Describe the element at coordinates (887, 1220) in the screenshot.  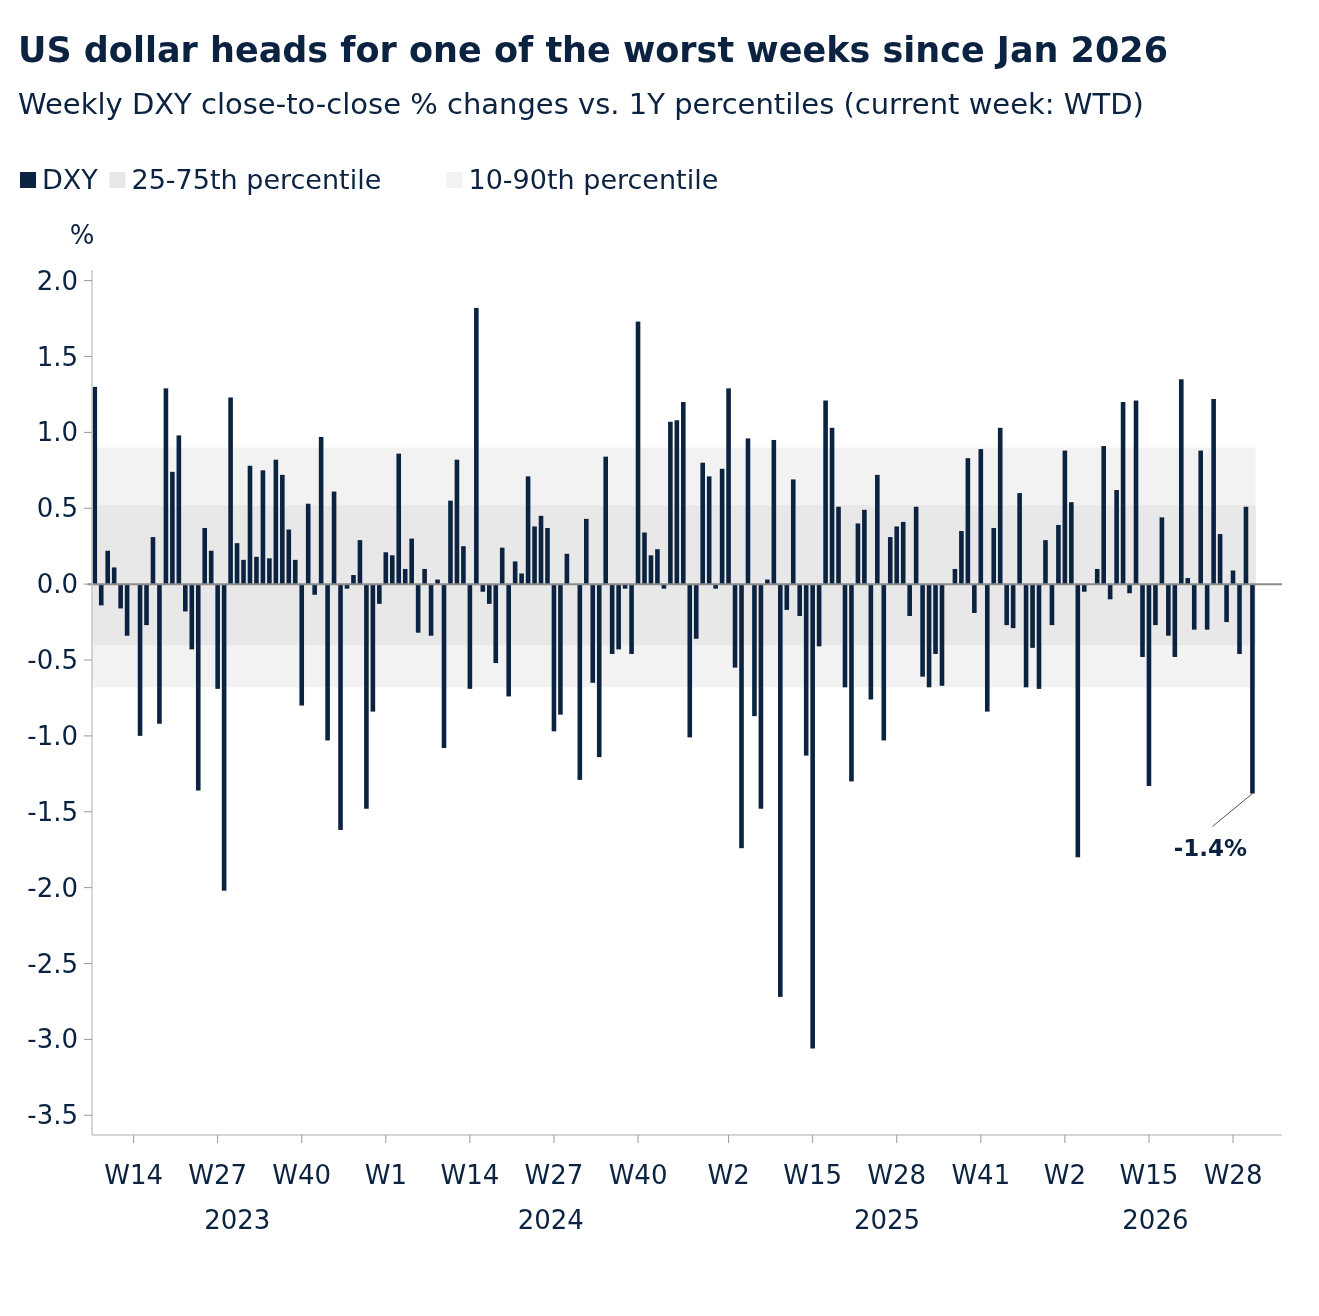
I see `text: 2025` at that location.